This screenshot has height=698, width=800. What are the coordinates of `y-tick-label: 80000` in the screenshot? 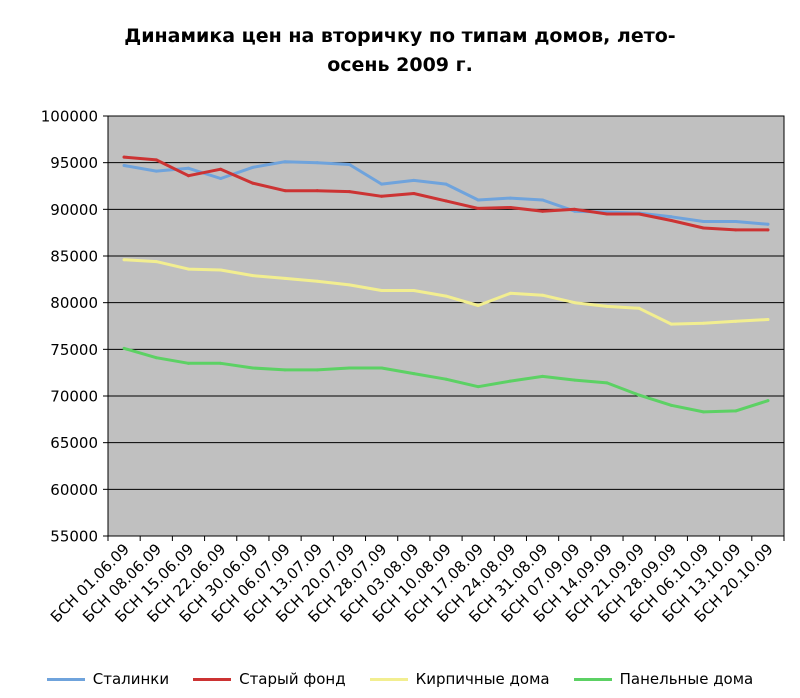 It's located at (74, 303).